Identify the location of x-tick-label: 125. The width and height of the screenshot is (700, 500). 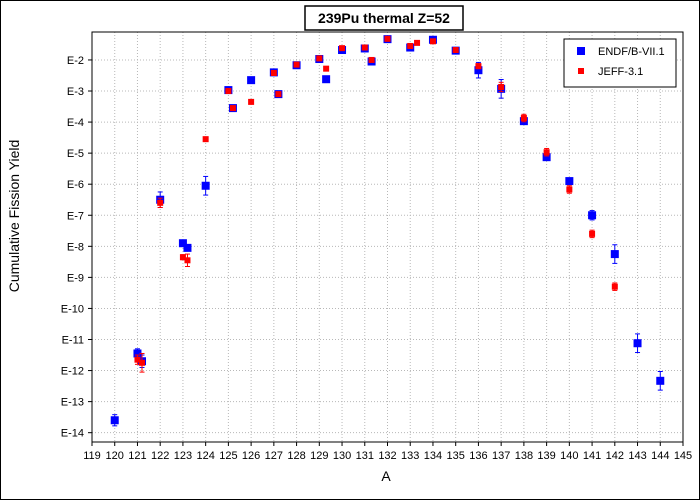
(228, 456).